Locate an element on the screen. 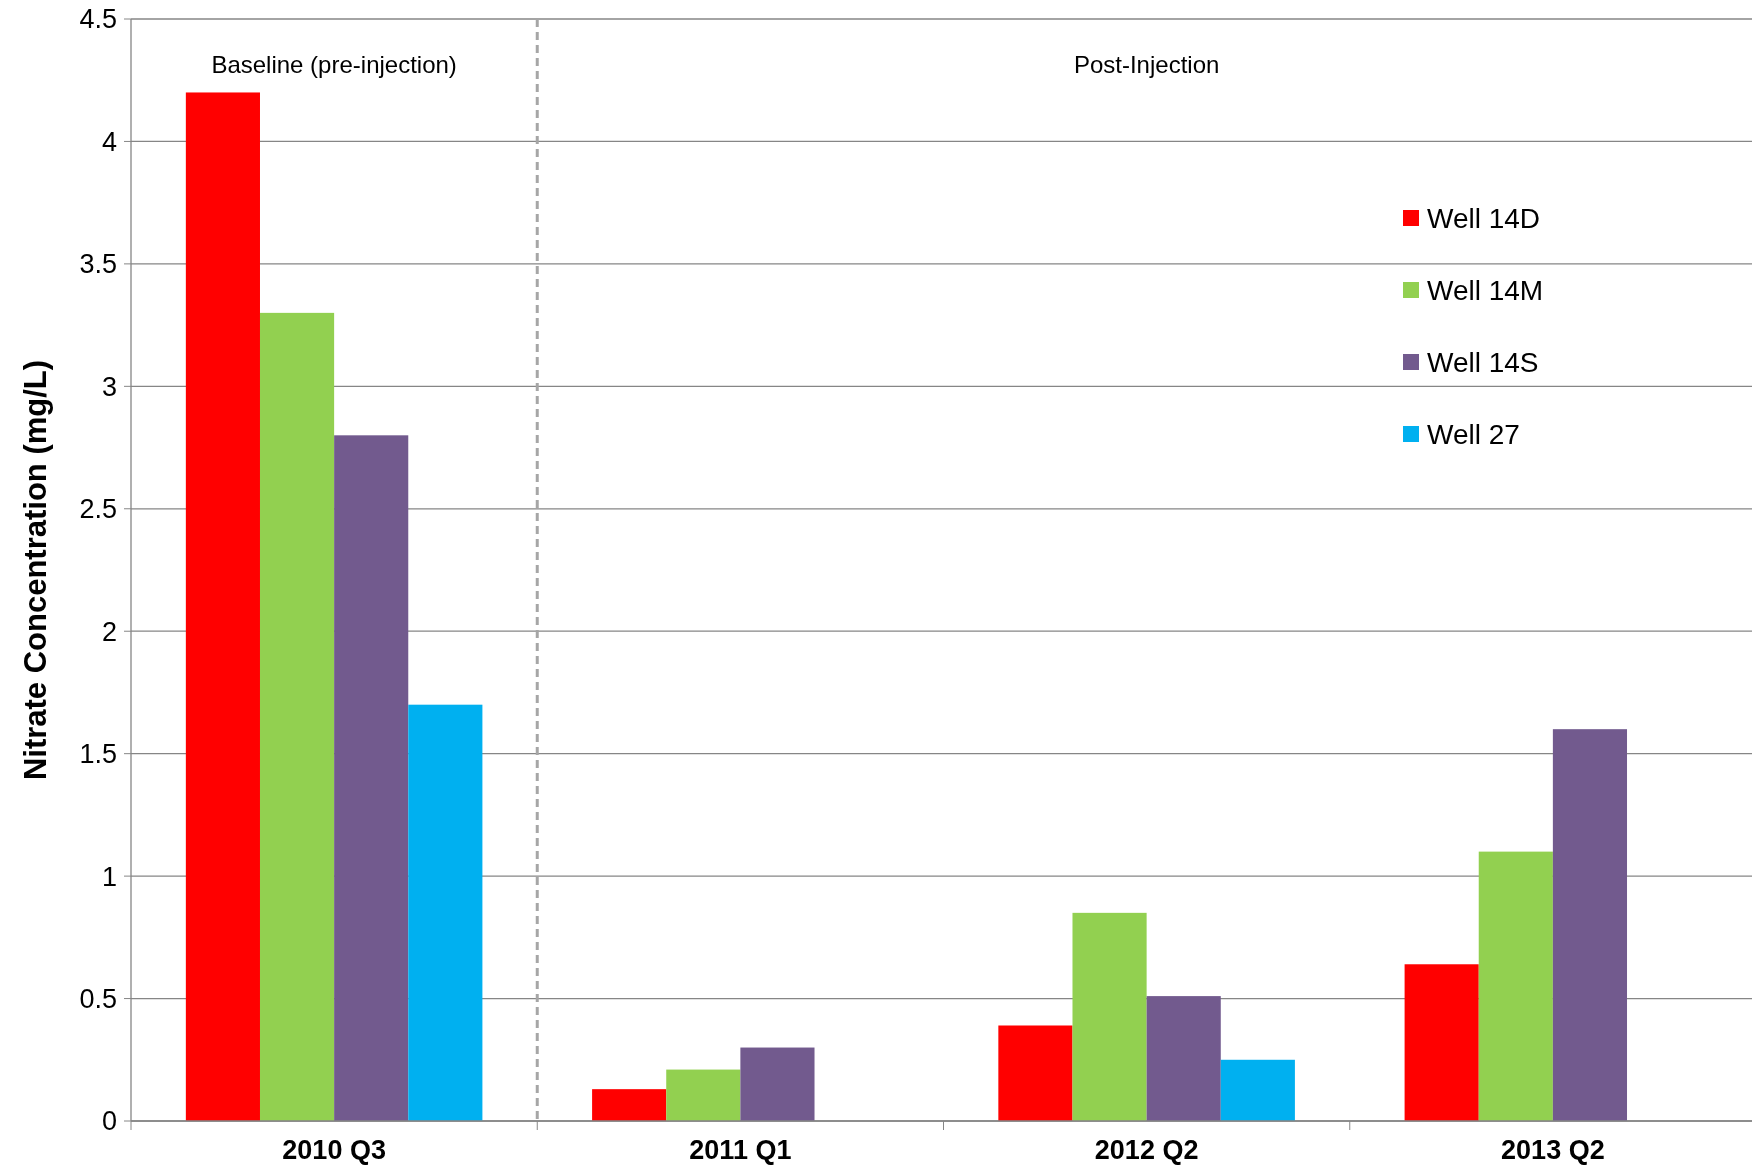  y-tick-label: 2 is located at coordinates (109, 631).